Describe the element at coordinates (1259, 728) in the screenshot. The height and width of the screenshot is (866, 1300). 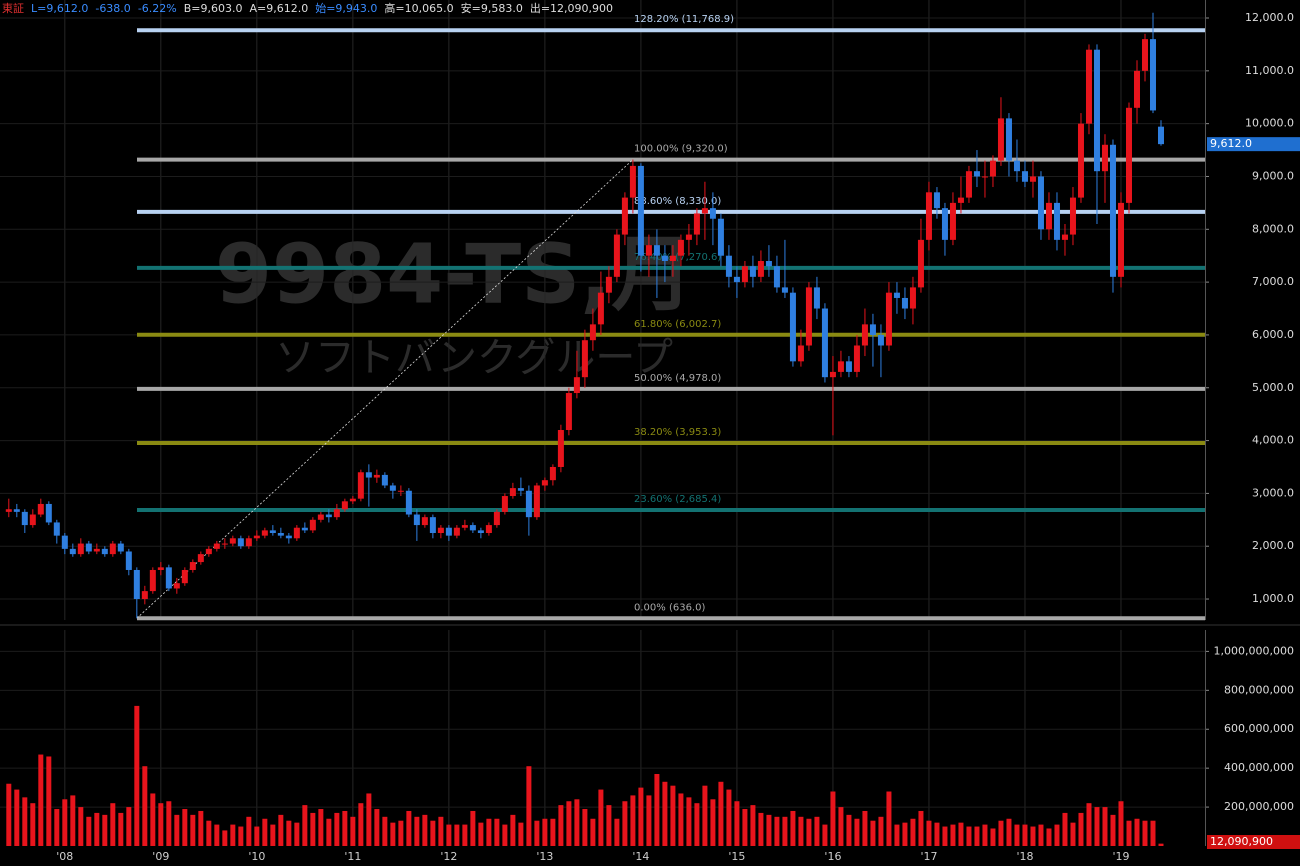
I see `y-tick-label: 600,000,000` at that location.